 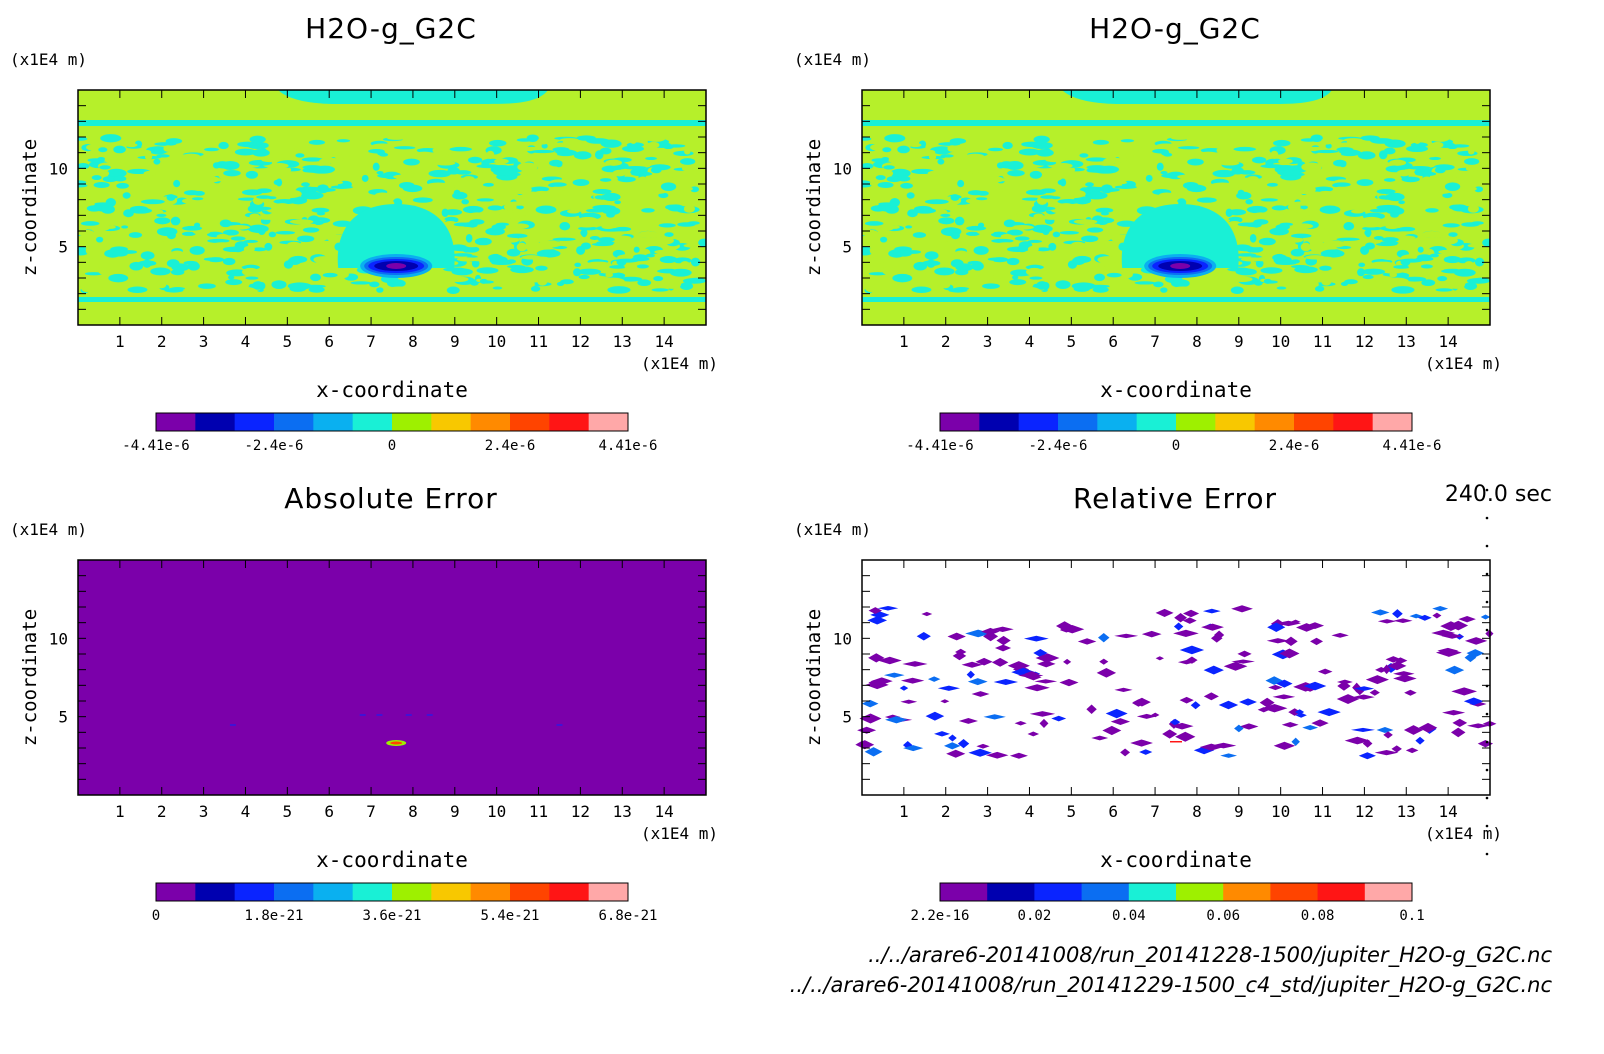 I want to click on colorbar-tick-label: 2.4e-6, so click(x=510, y=446).